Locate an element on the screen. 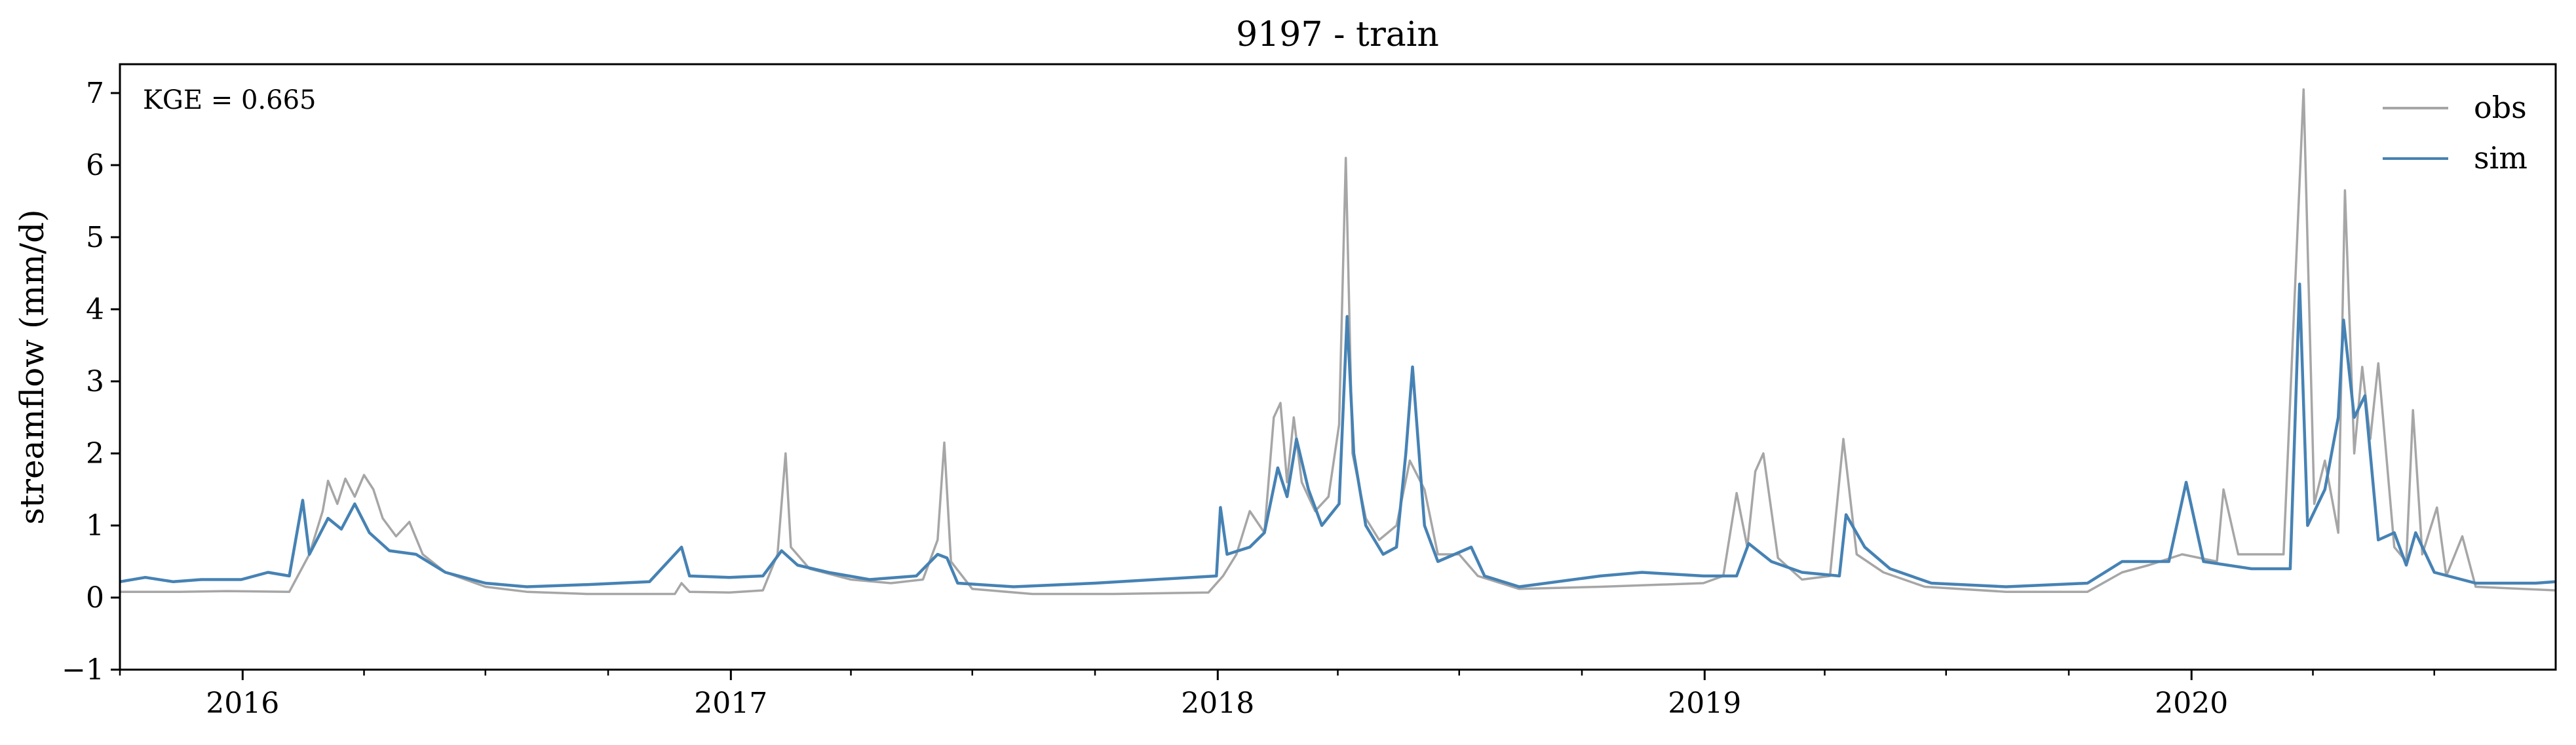 This screenshot has height=745, width=2576. y-axis-label: streamflow (mm/d) is located at coordinates (32, 366).